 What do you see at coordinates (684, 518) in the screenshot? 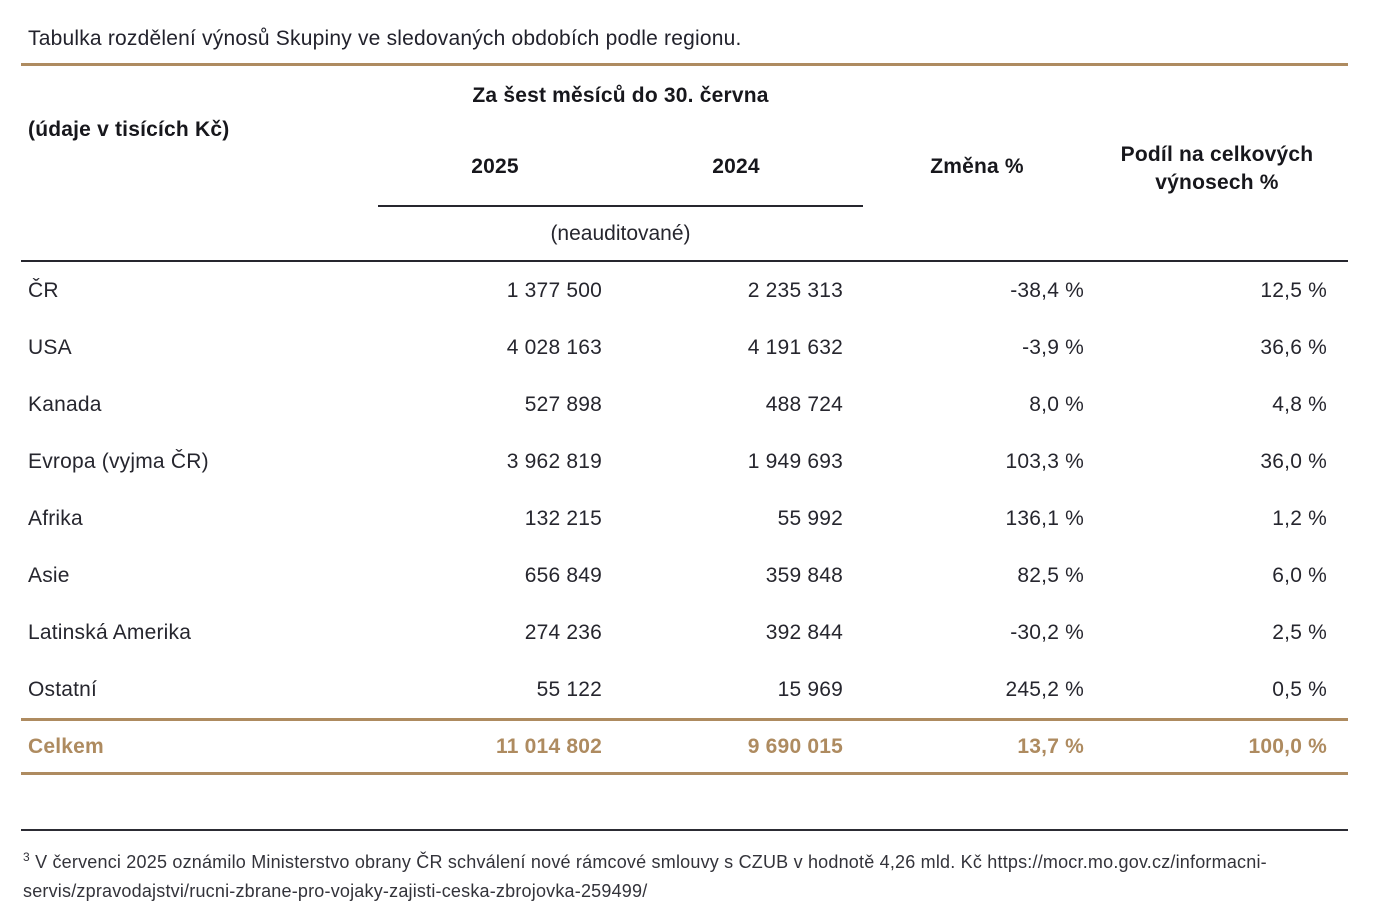
I see `table-row: Afrika 132 215 55 992 136,1 % 1,2 %` at bounding box center [684, 518].